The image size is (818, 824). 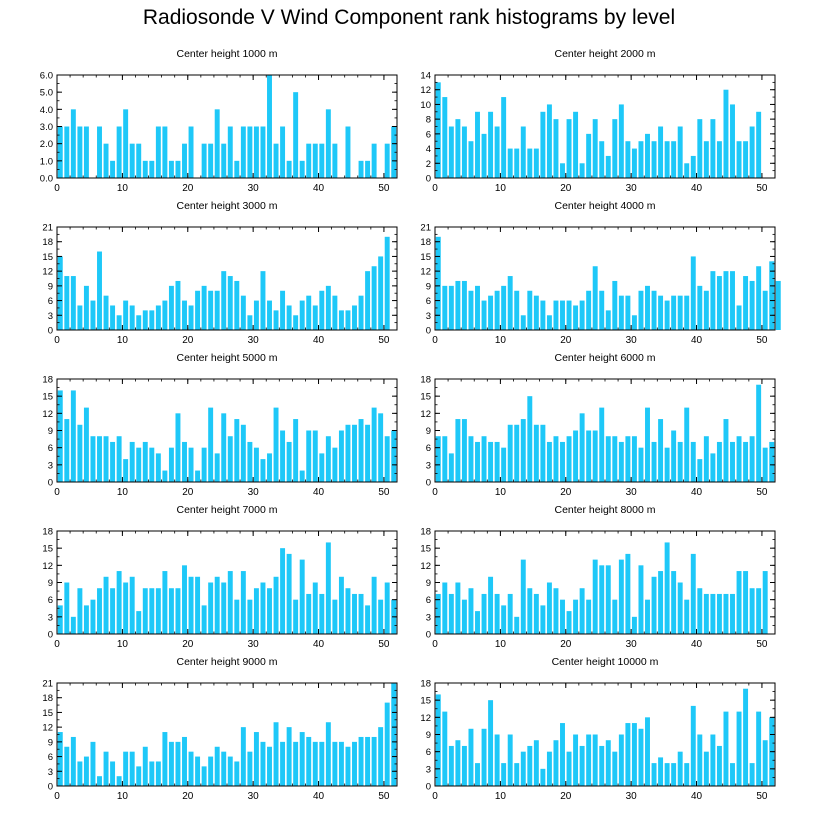 I want to click on panel-title: Center height 1000 m, so click(x=227, y=54).